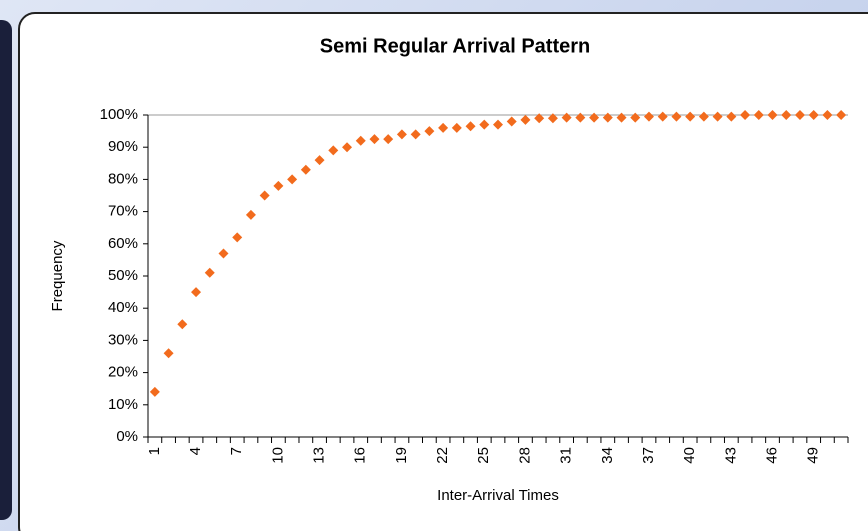 The height and width of the screenshot is (531, 868). Describe the element at coordinates (154, 451) in the screenshot. I see `x-tick-label: 1` at that location.